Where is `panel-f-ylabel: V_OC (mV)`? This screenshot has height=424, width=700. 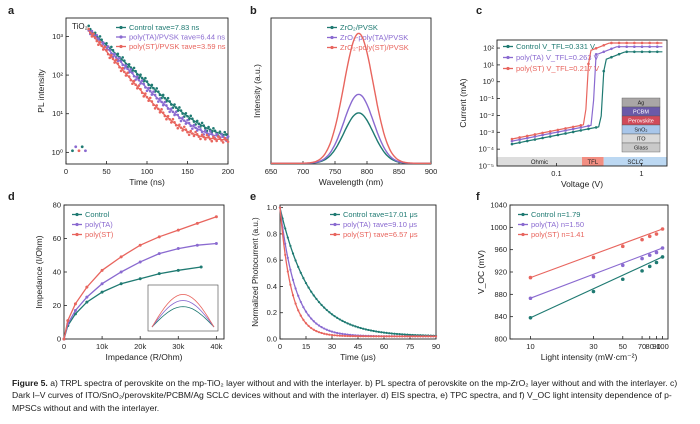 panel-f-ylabel: V_OC (mV) is located at coordinates (481, 272).